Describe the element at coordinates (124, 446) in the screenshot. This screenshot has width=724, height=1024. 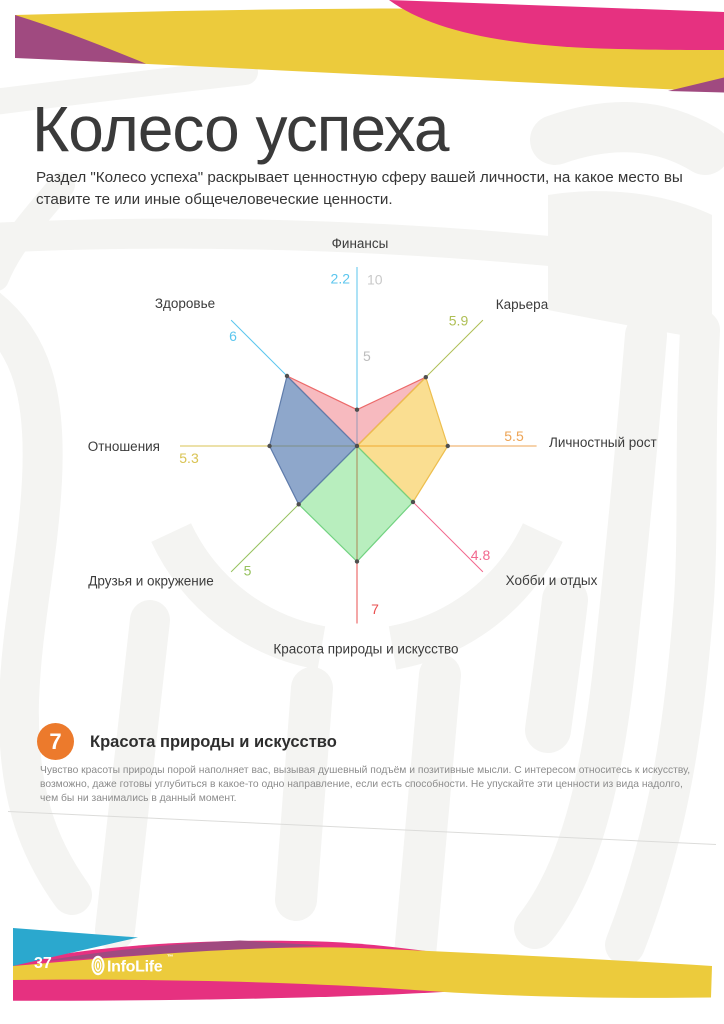
I see `svg-text: Отношения` at that location.